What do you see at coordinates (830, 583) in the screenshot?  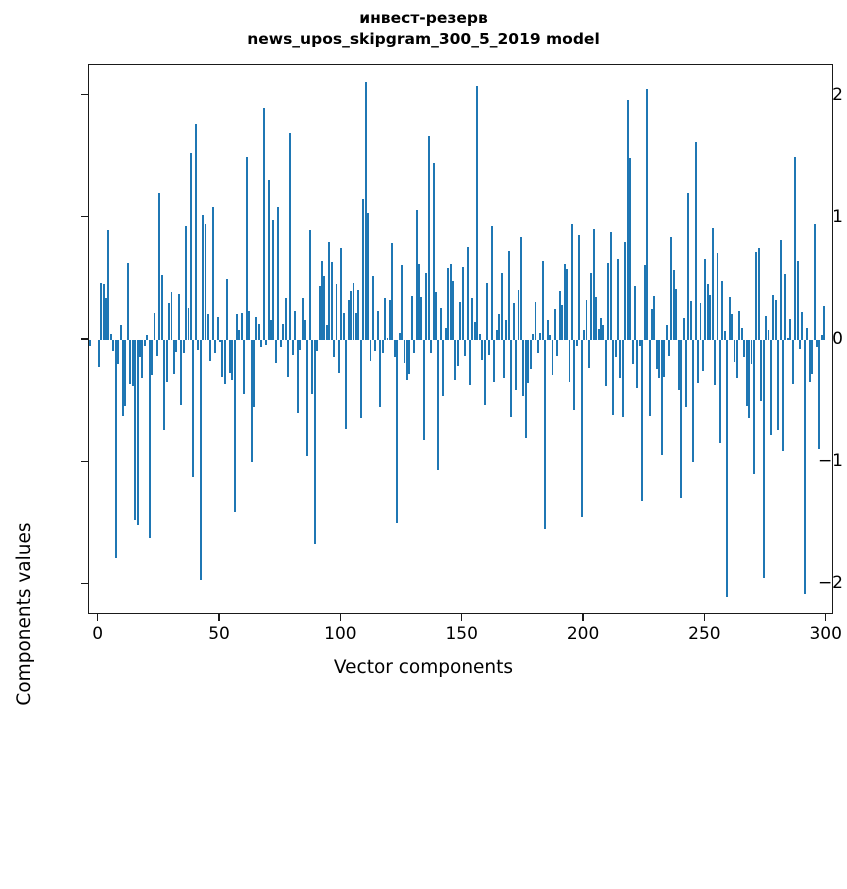 I see `y-tick-label: −2` at bounding box center [830, 583].